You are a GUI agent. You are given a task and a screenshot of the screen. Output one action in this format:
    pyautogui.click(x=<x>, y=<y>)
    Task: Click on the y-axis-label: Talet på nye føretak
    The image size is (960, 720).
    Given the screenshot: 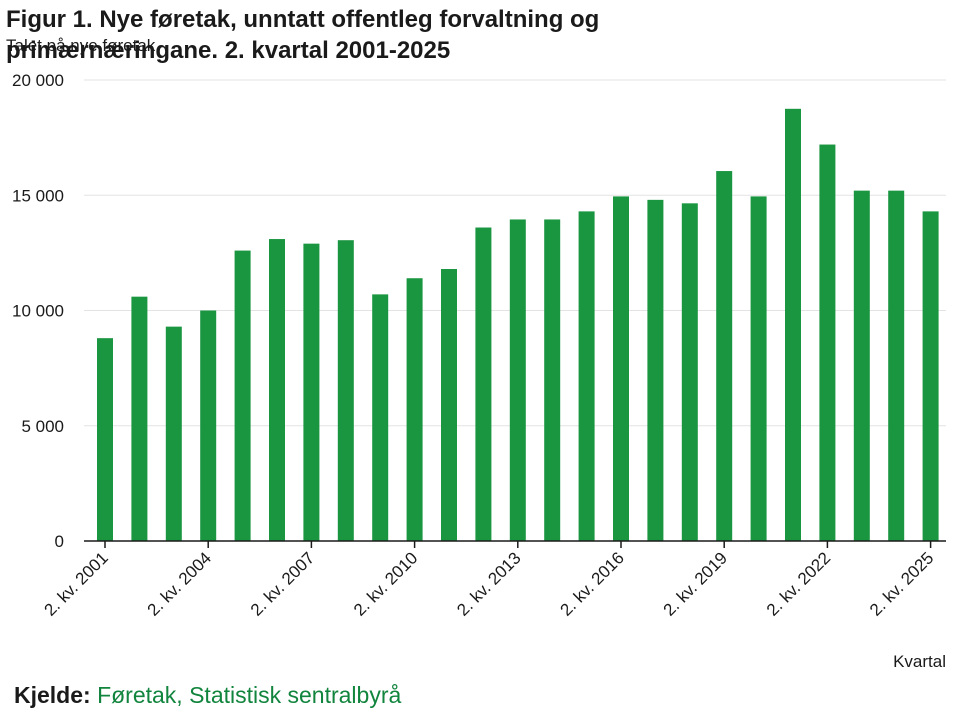 What is the action you would take?
    pyautogui.click(x=81, y=45)
    